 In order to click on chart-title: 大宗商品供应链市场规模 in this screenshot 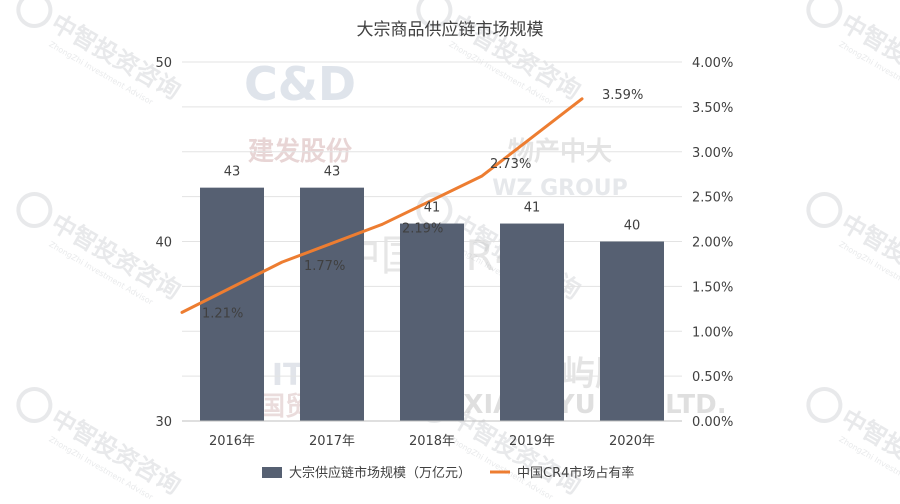, I will do `click(450, 30)`.